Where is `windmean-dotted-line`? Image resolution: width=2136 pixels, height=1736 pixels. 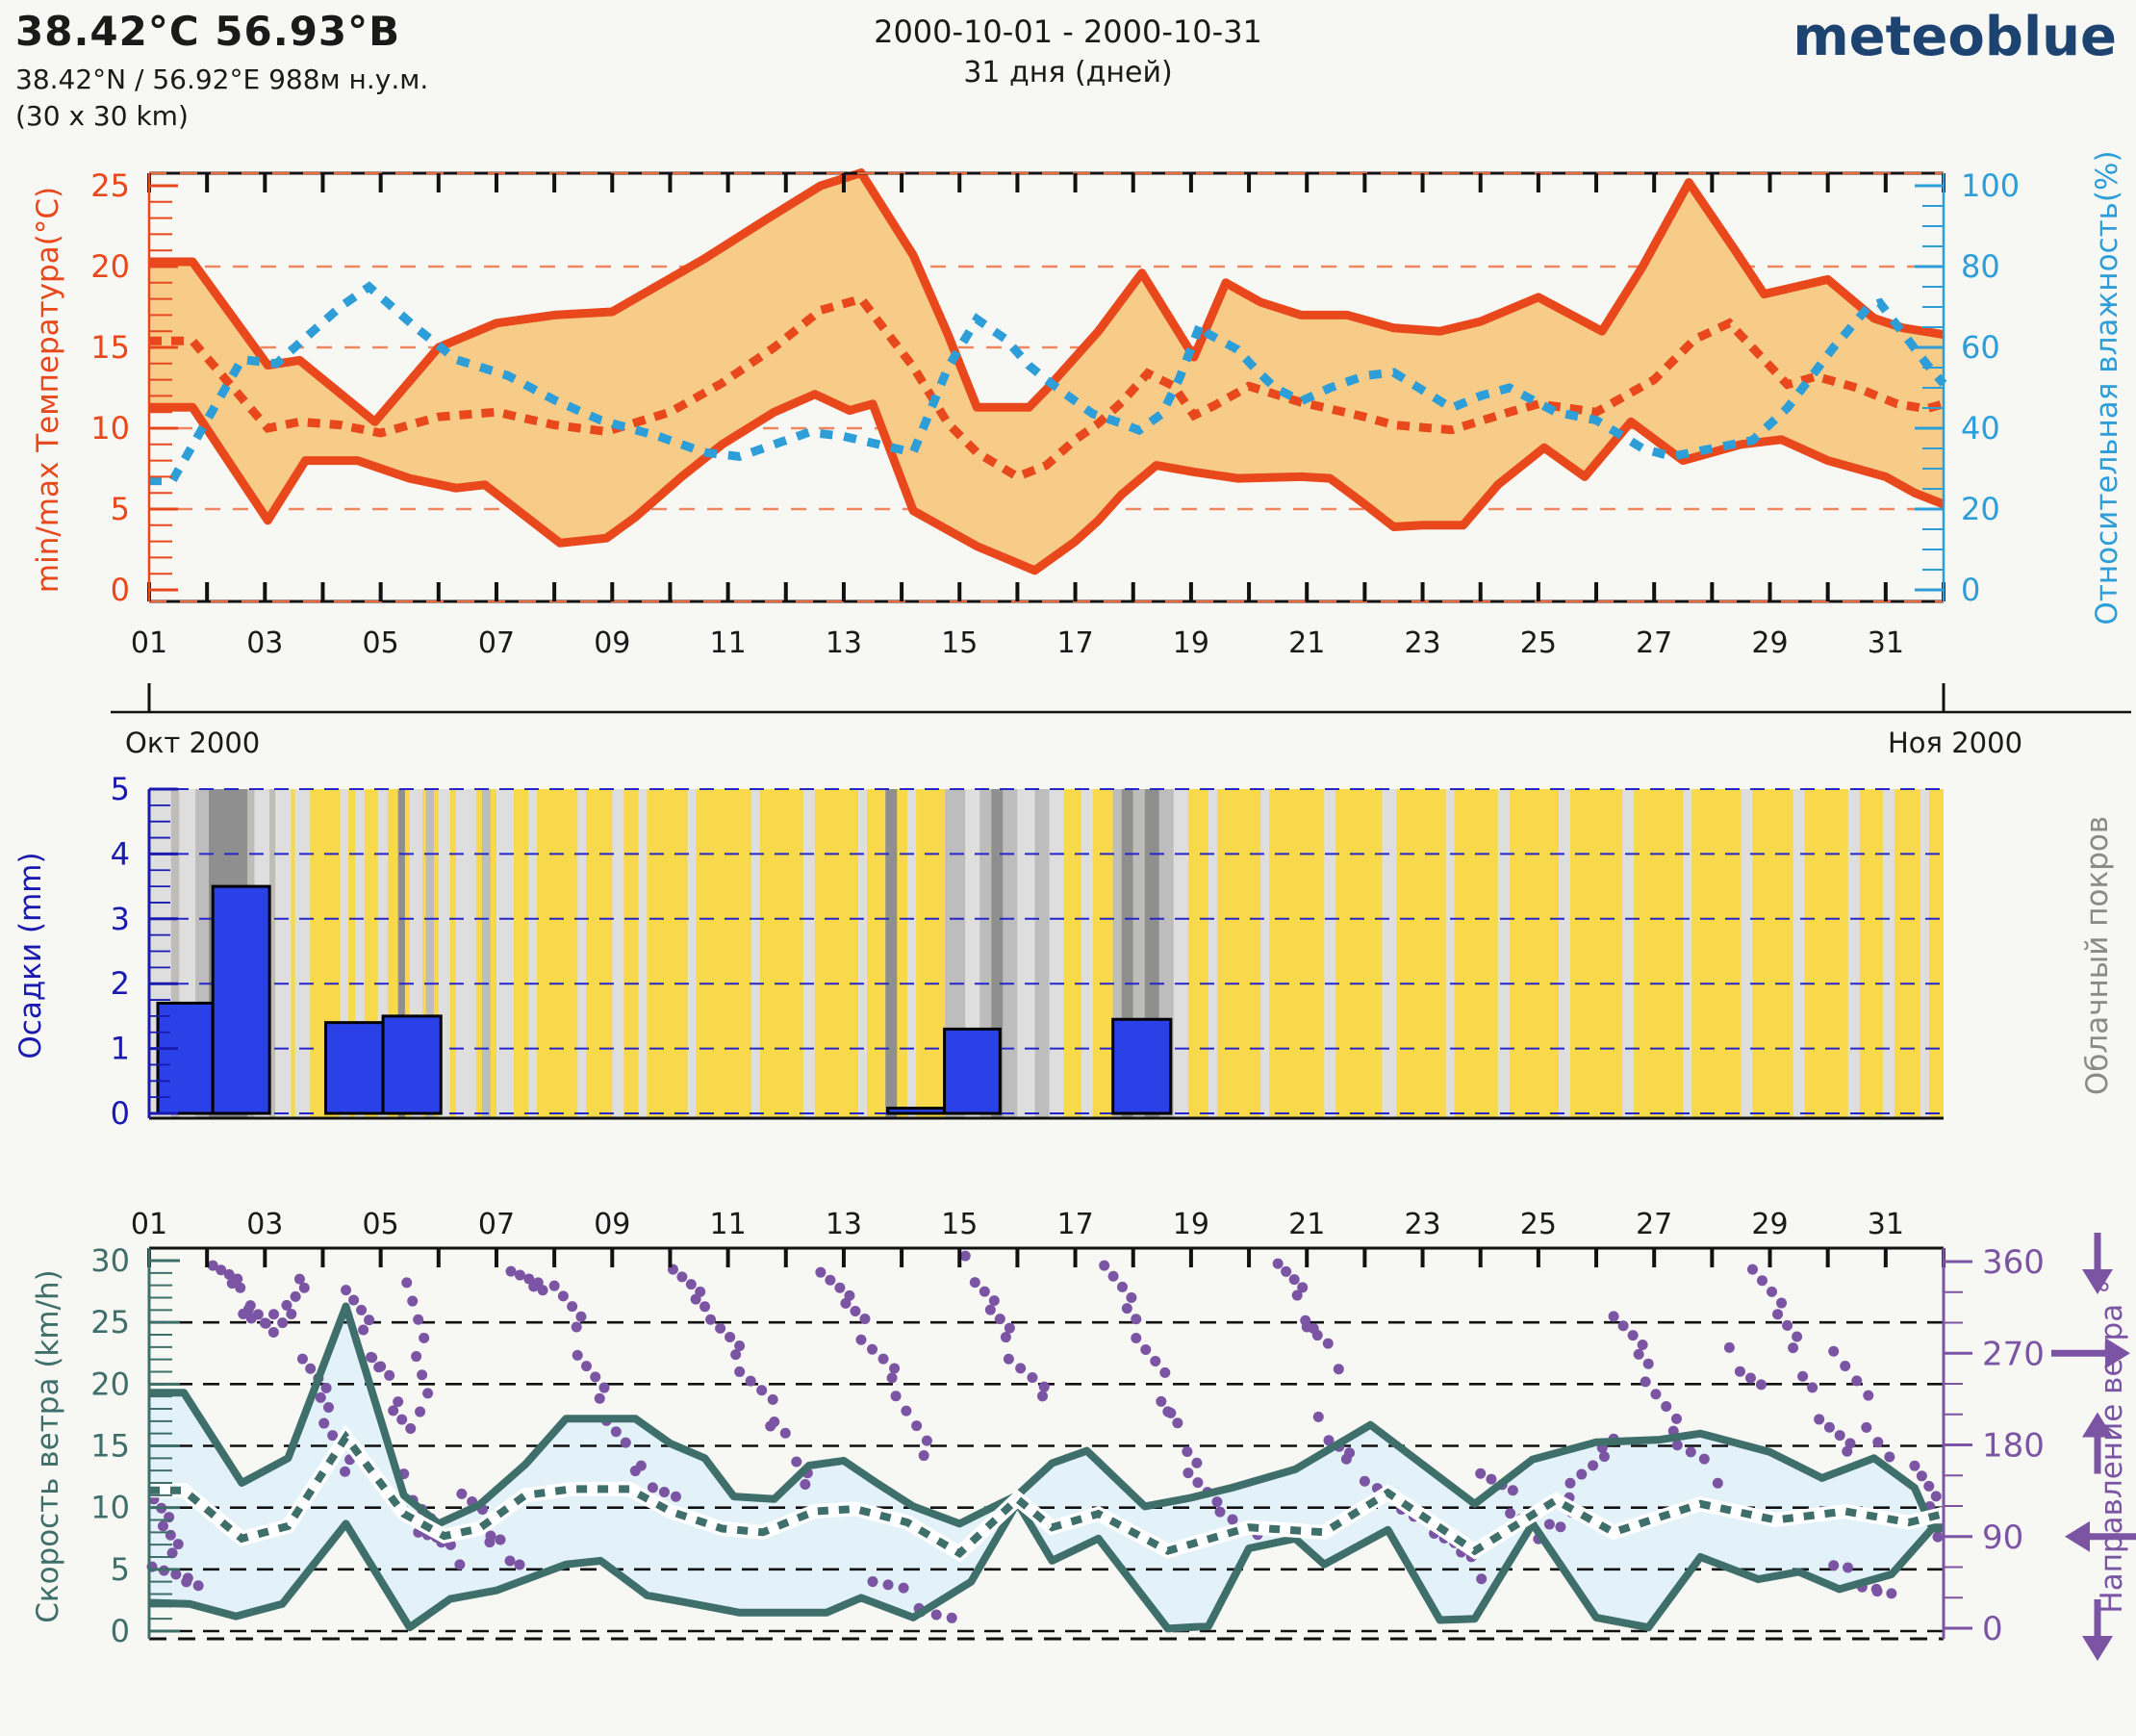
windmean-dotted-line is located at coordinates (1047, 1494).